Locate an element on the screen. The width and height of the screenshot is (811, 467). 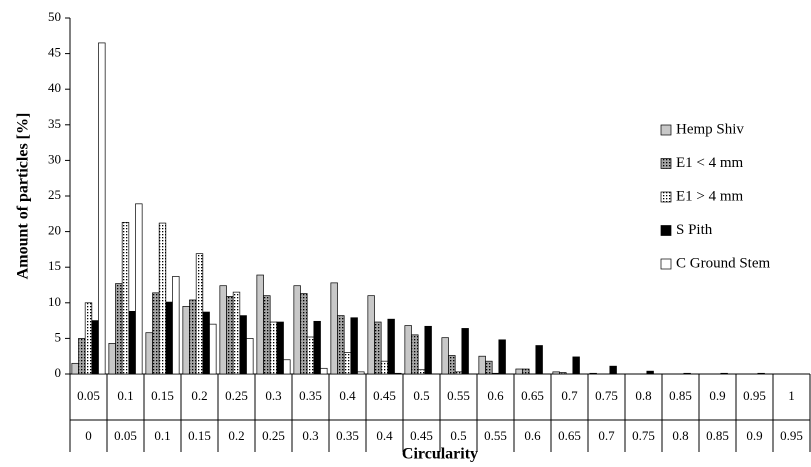
x-tick-label-lower: 0.4 is located at coordinates (384, 435).